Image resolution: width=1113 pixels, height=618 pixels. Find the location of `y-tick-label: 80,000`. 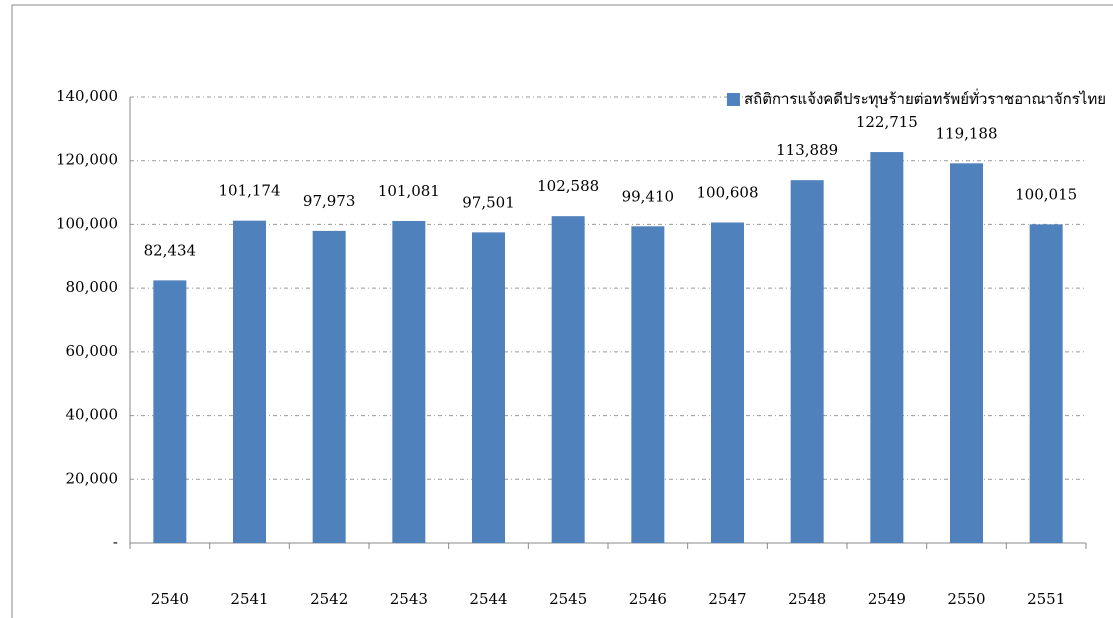

y-tick-label: 80,000 is located at coordinates (92, 287).